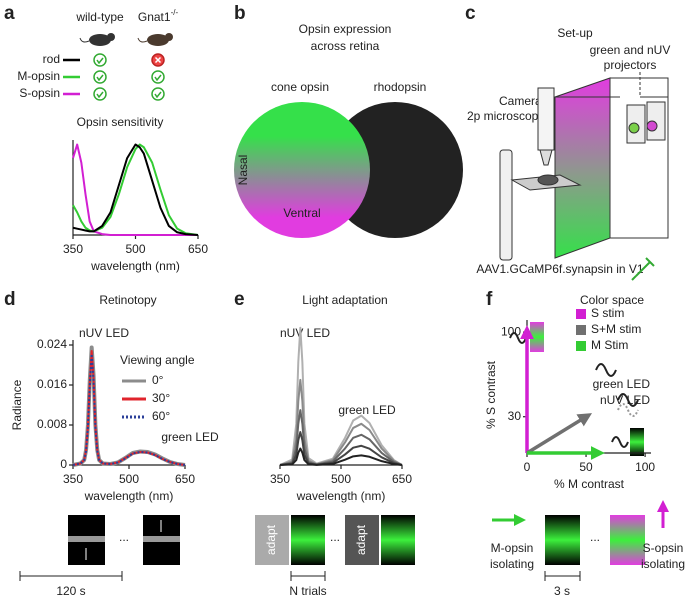 Image resolution: width=685 pixels, height=604 pixels. What do you see at coordinates (559, 434) in the screenshot?
I see `vector` at bounding box center [559, 434].